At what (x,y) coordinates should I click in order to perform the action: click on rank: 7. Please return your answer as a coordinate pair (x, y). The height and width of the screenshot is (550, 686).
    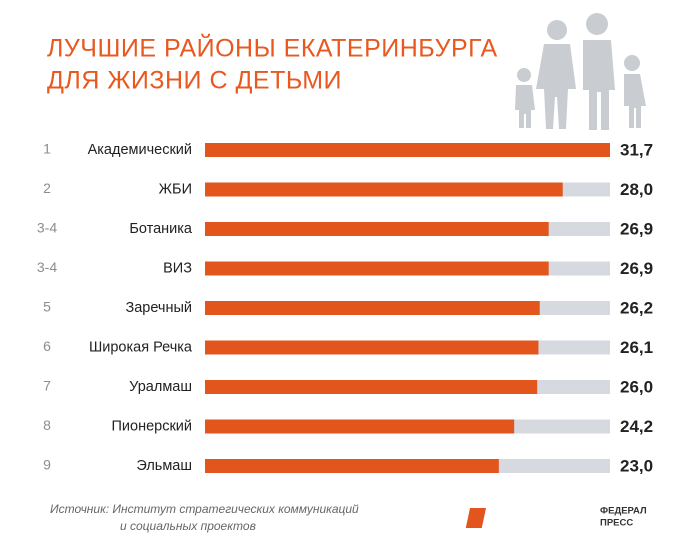
    Looking at the image, I should click on (47, 386).